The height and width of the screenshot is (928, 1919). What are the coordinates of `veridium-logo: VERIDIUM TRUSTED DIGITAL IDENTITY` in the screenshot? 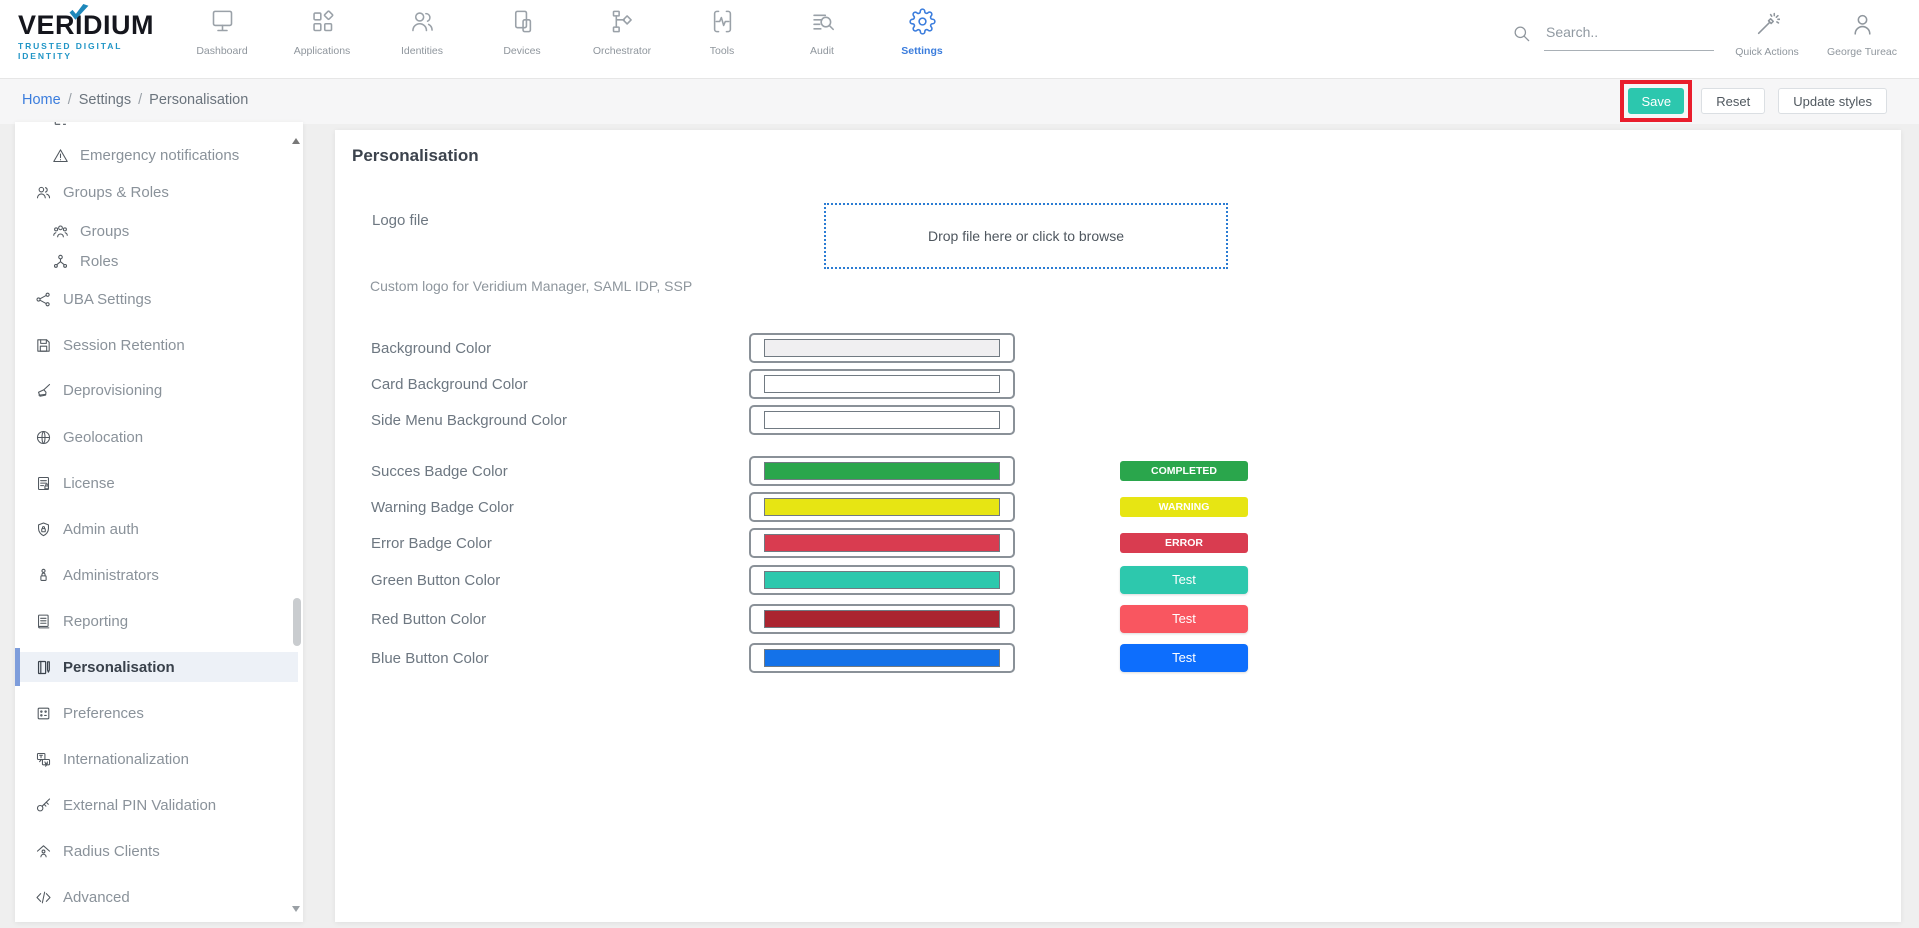 It's located at (98, 32).